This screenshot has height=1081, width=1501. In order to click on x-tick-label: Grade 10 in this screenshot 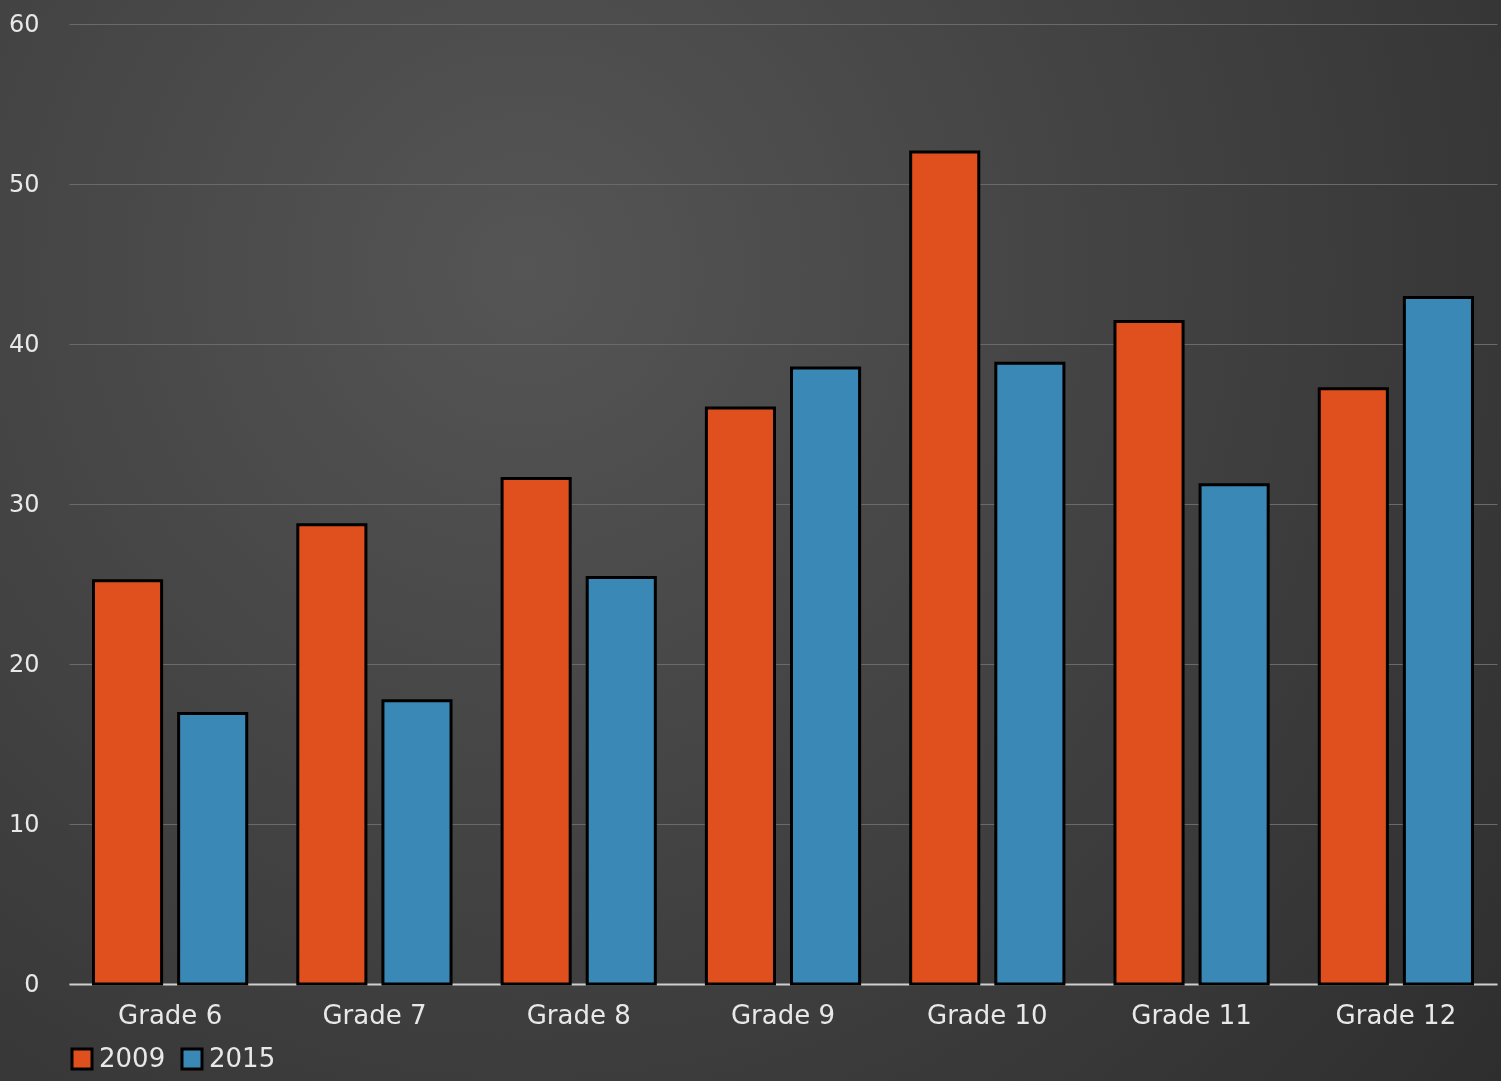, I will do `click(987, 1014)`.